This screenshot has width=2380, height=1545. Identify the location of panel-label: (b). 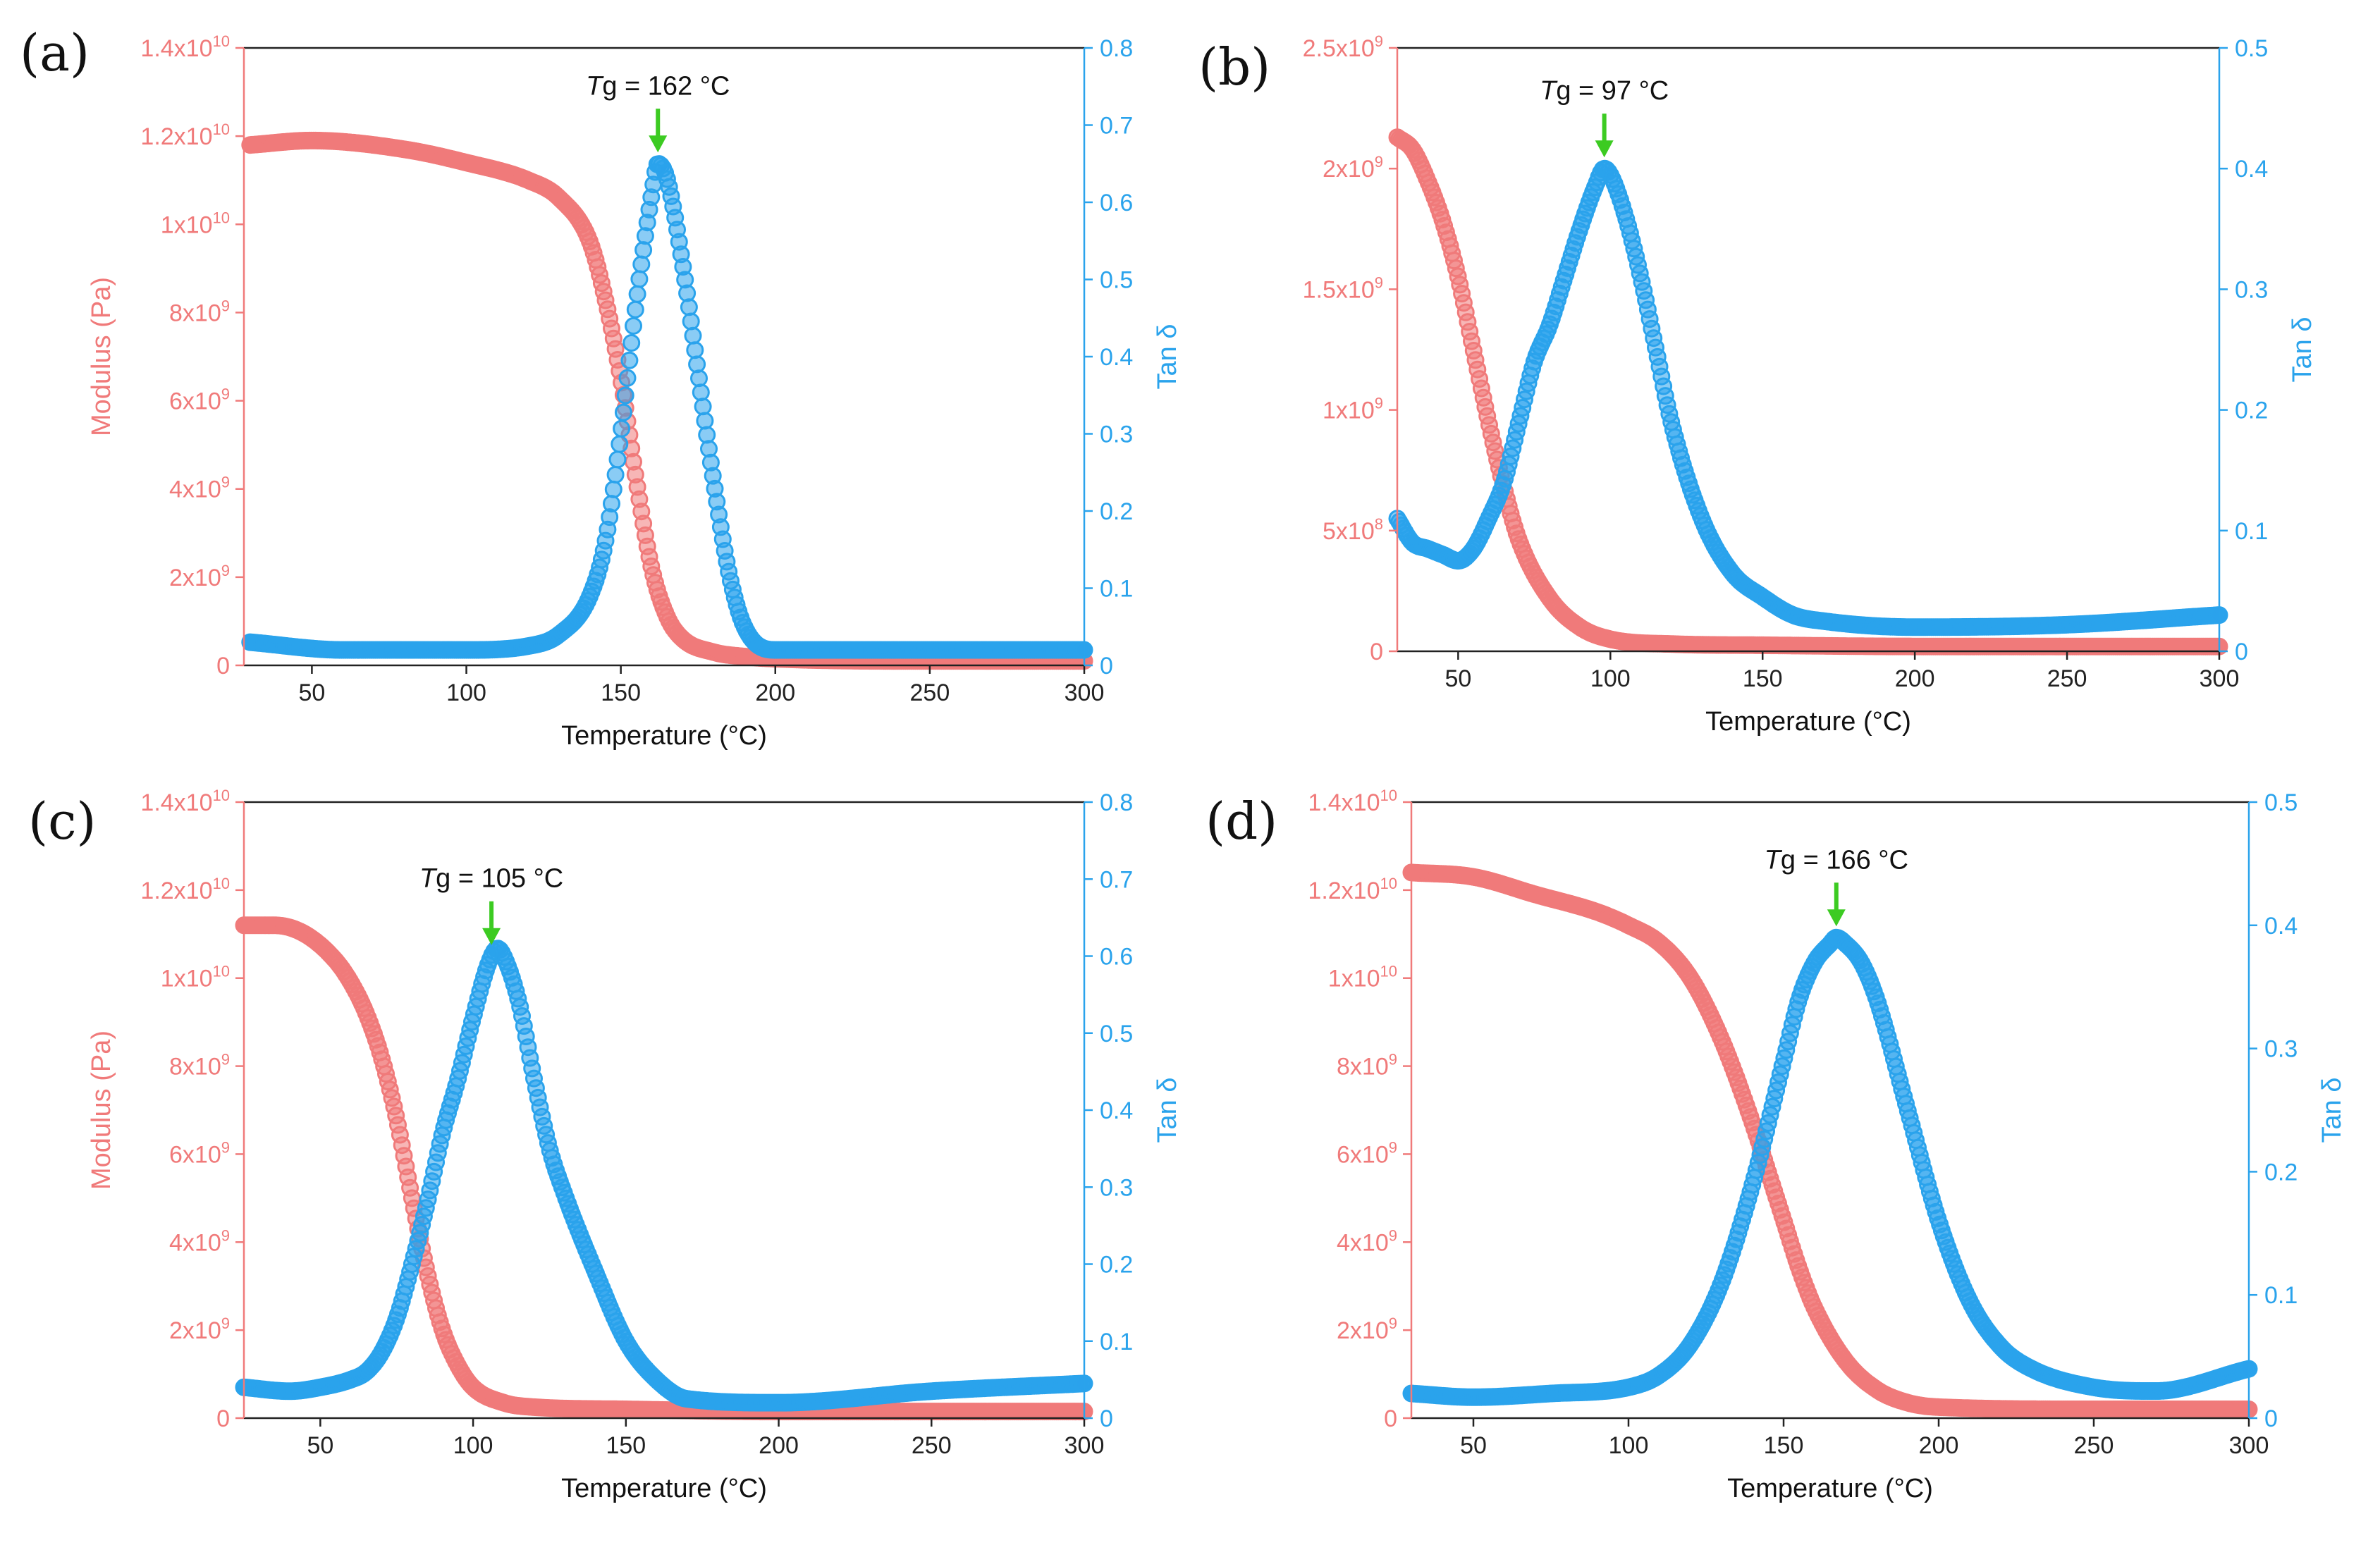
(1234, 67).